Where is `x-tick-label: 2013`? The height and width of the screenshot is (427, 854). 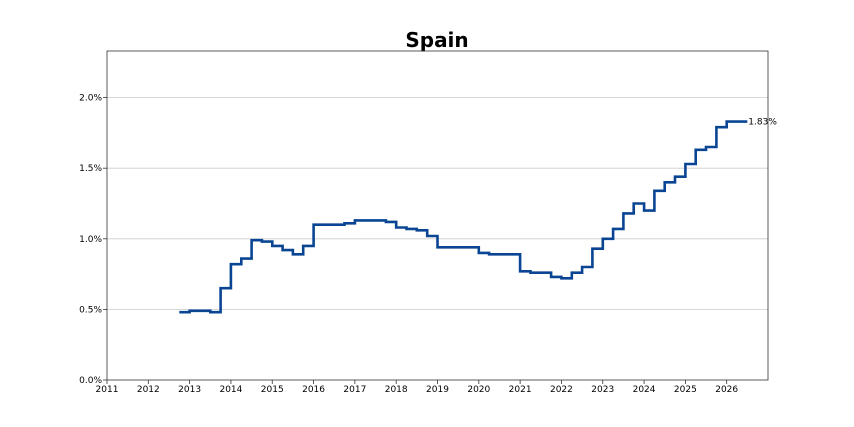 x-tick-label: 2013 is located at coordinates (189, 390).